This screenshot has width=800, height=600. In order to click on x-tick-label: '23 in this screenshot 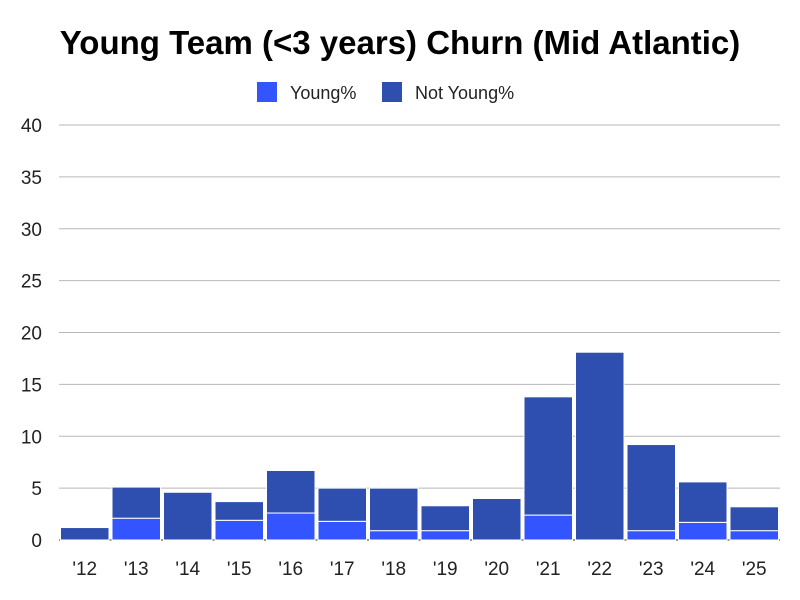, I will do `click(651, 569)`.